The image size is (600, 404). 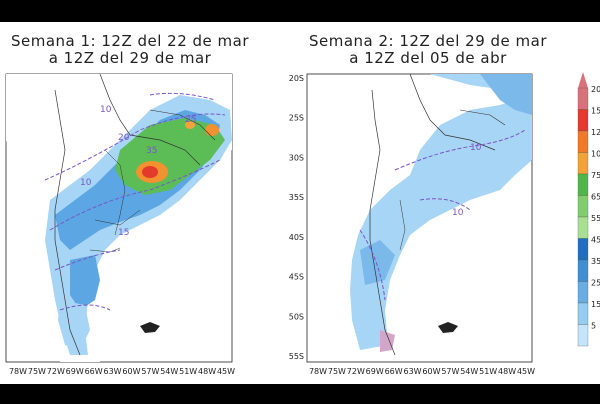 What do you see at coordinates (595, 154) in the screenshot?
I see `colorbar-label: 100` at bounding box center [595, 154].